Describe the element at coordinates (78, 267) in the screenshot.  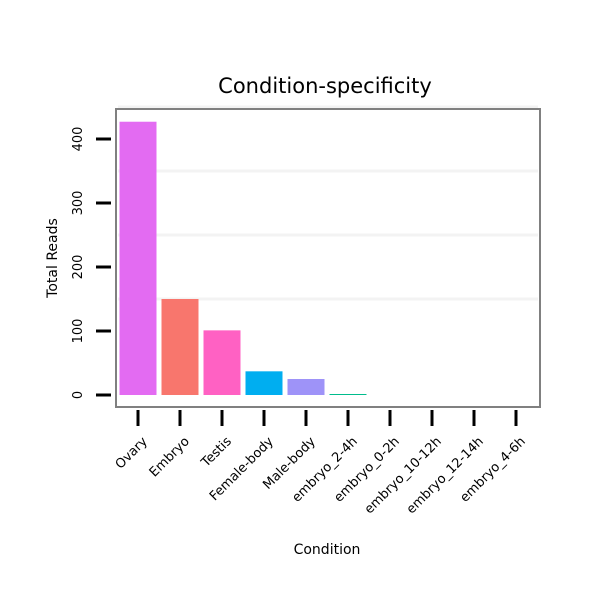
I see `y-tick-label: 200` at that location.